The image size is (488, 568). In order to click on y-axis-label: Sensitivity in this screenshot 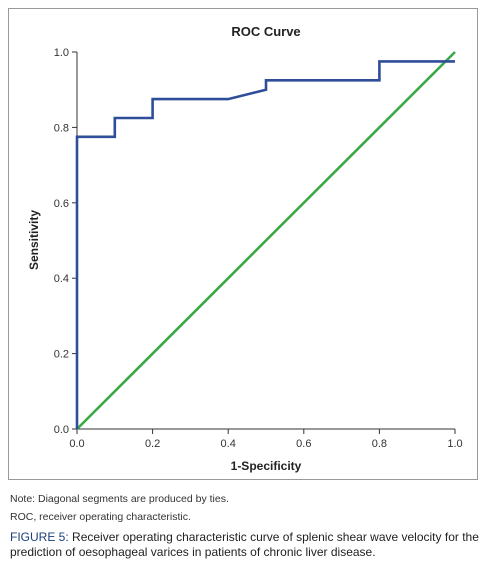, I will do `click(34, 240)`.